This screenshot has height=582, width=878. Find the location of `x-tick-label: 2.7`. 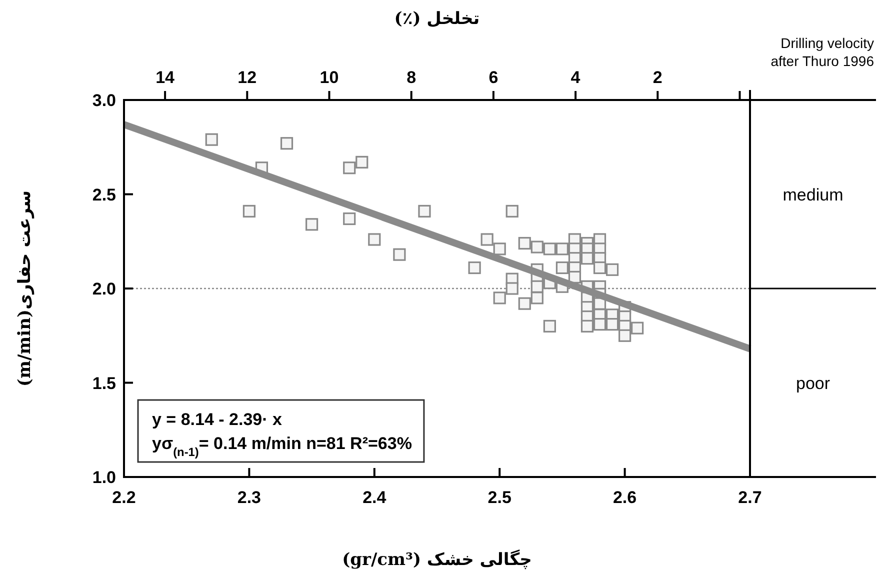

x-tick-label: 2.7 is located at coordinates (750, 497).